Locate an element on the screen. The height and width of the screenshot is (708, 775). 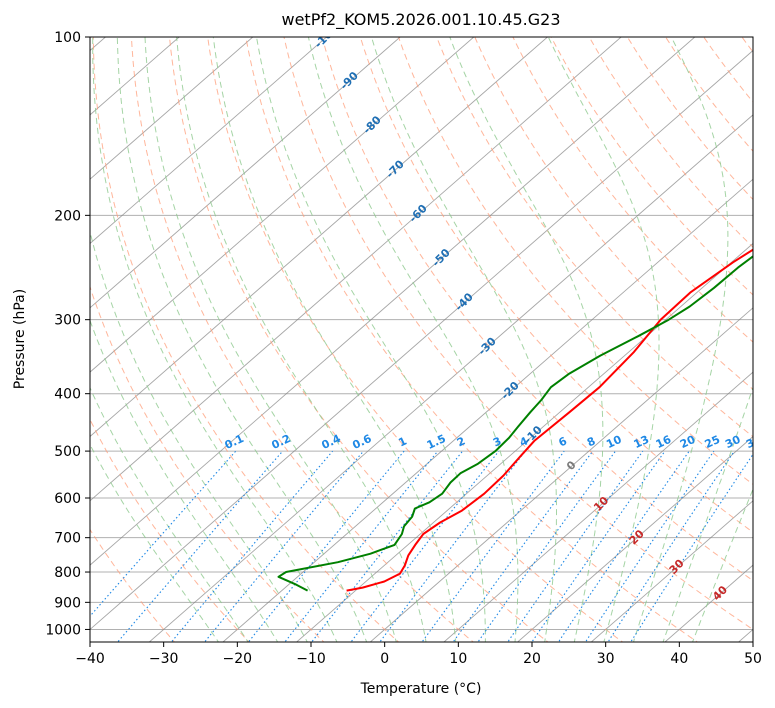
x-tick-label: −10 is located at coordinates (311, 659).